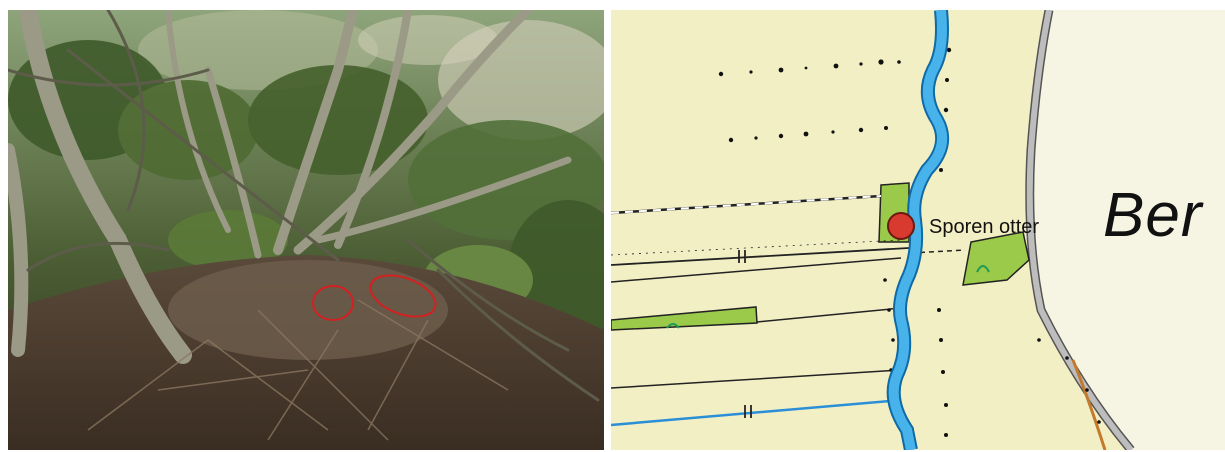  What do you see at coordinates (984, 227) in the screenshot?
I see `marker-label: Sporen otter` at bounding box center [984, 227].